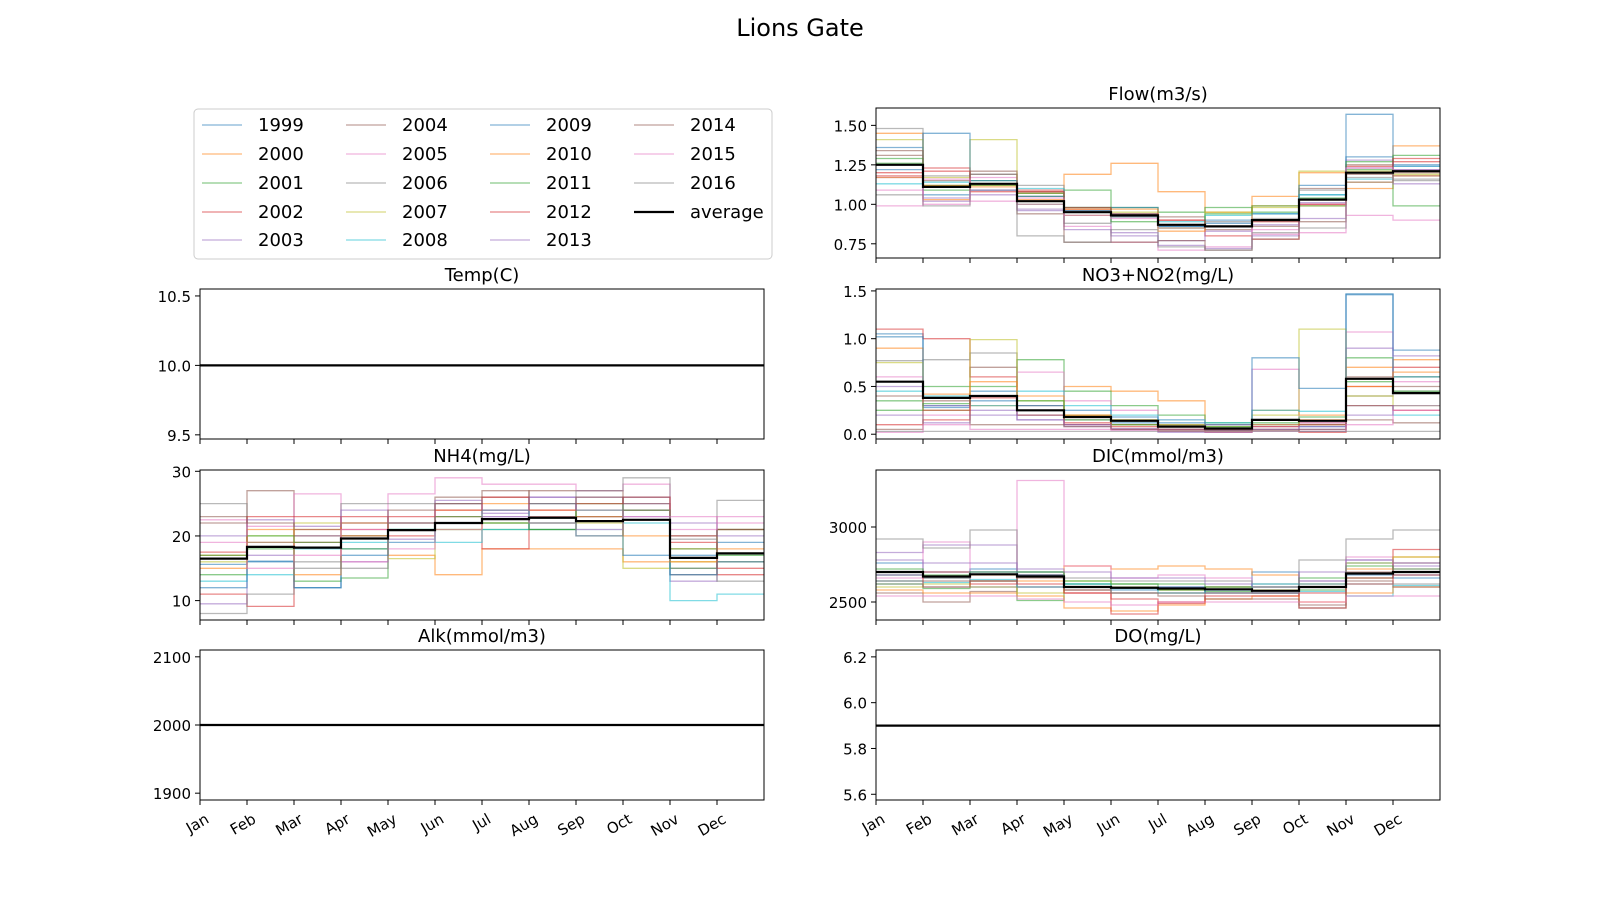 The width and height of the screenshot is (1600, 900). Describe the element at coordinates (482, 538) in the screenshot. I see `average-line-nh4` at that location.